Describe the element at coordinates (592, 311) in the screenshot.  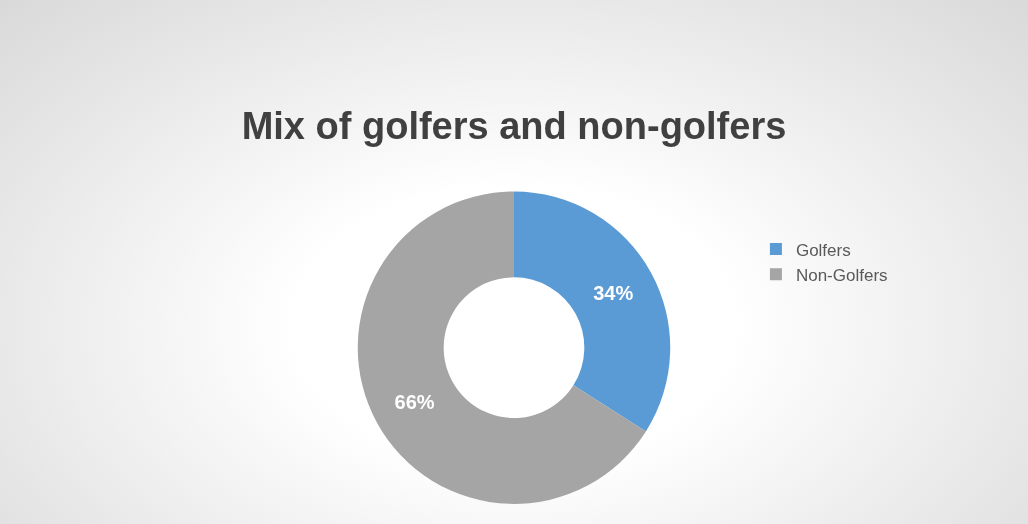
I see `donut-slice` at that location.